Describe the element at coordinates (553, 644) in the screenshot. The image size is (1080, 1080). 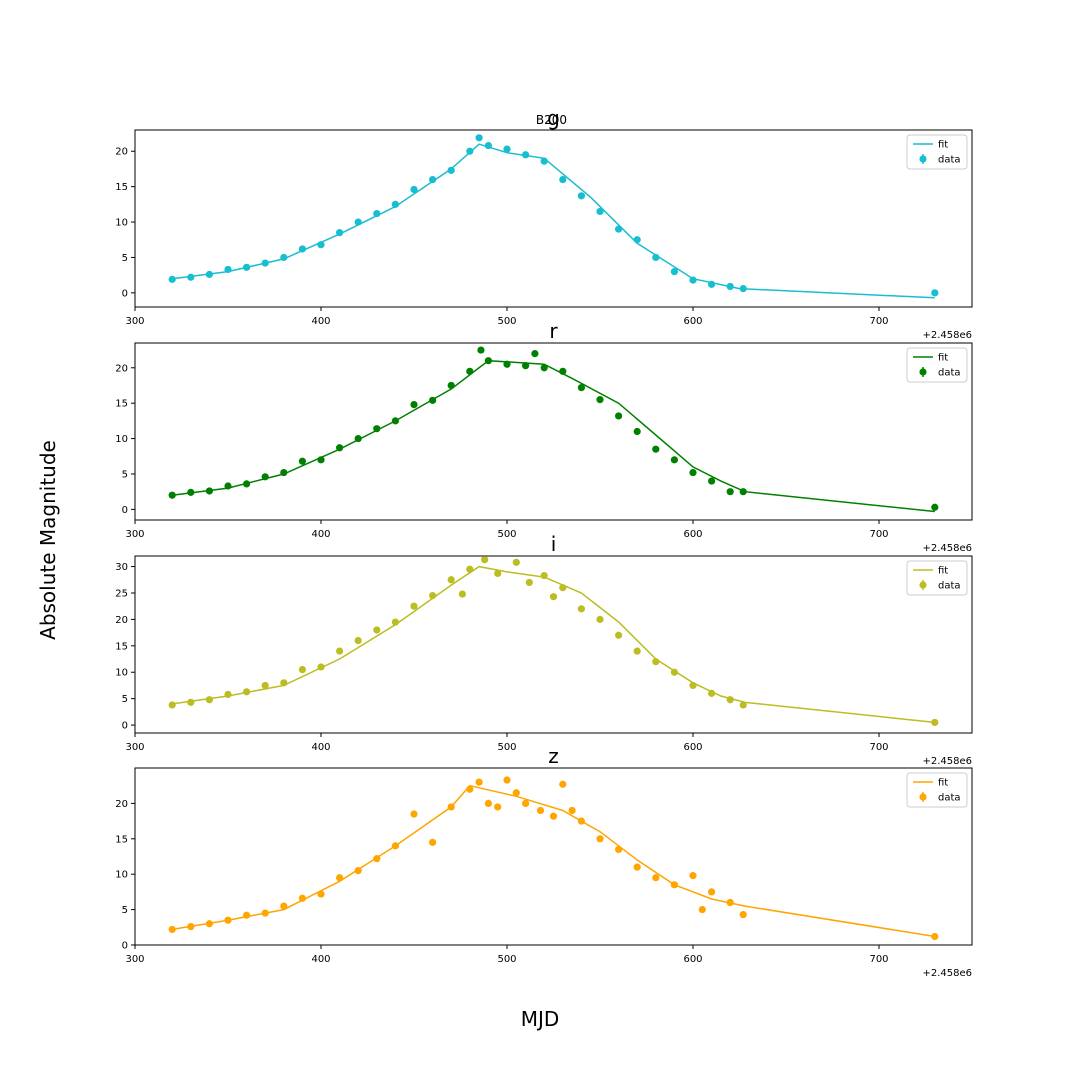
I see `fit-line` at that location.